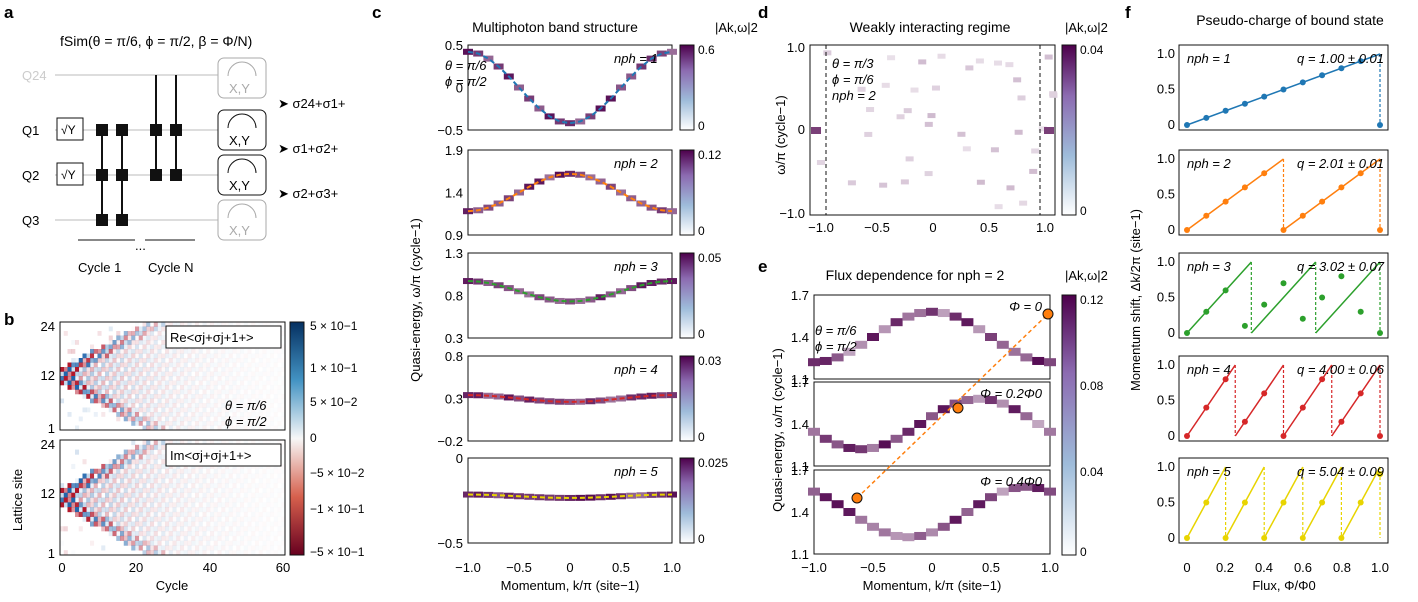 The height and width of the screenshot is (602, 1418). I want to click on f-point, so click(1187, 538).